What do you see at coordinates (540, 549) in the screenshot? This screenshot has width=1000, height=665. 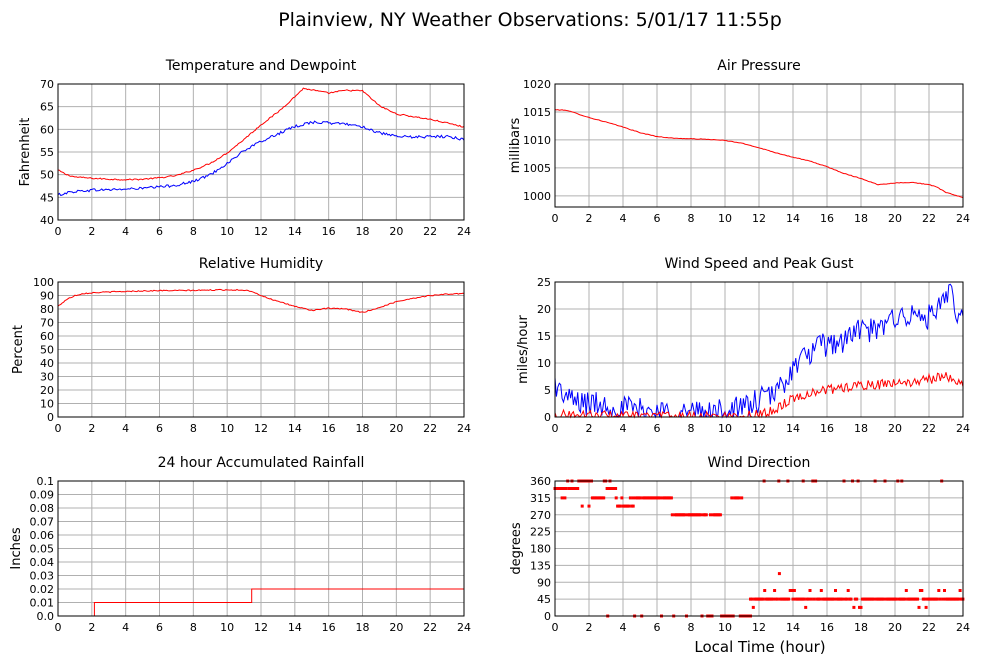 I see `y-tick-label: 180` at bounding box center [540, 549].